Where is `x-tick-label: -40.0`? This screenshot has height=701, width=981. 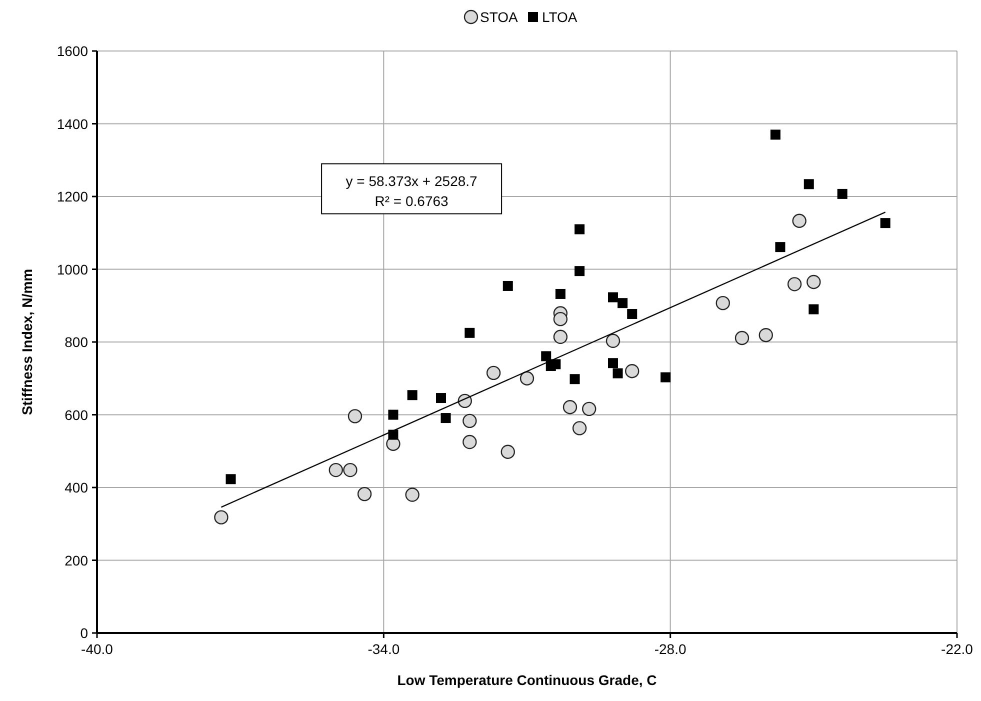 x-tick-label: -40.0 is located at coordinates (97, 649).